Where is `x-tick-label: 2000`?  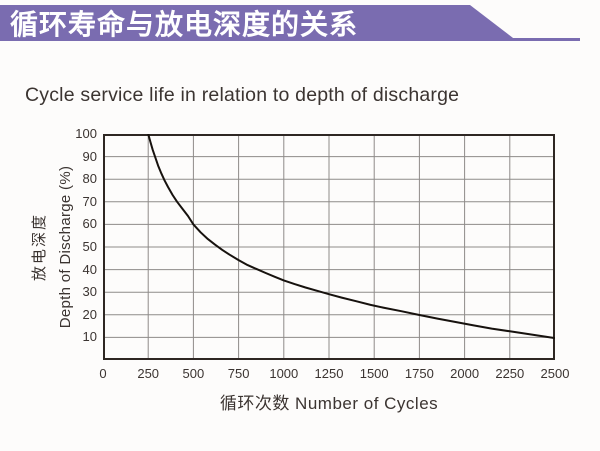
x-tick-label: 2000 is located at coordinates (465, 373).